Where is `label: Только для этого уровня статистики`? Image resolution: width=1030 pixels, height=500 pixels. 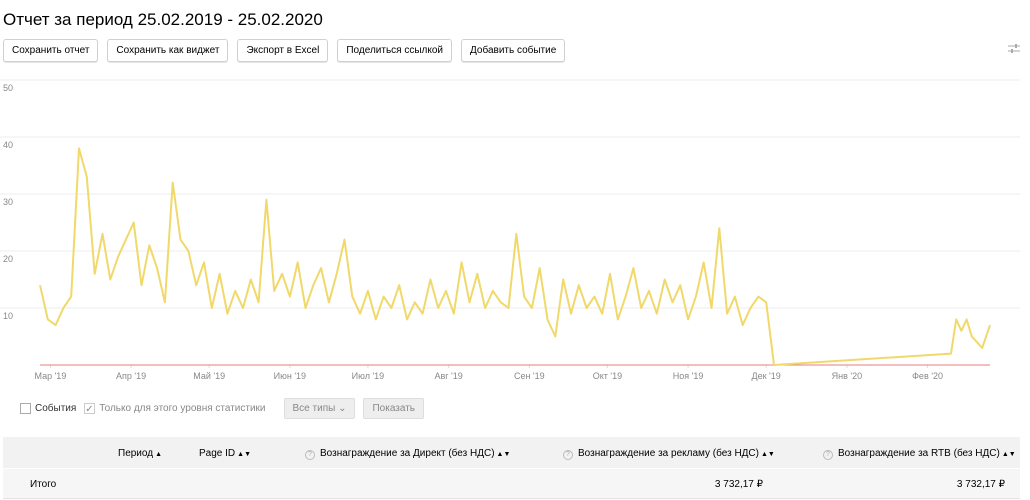 label: Только для этого уровня статистики is located at coordinates (182, 409).